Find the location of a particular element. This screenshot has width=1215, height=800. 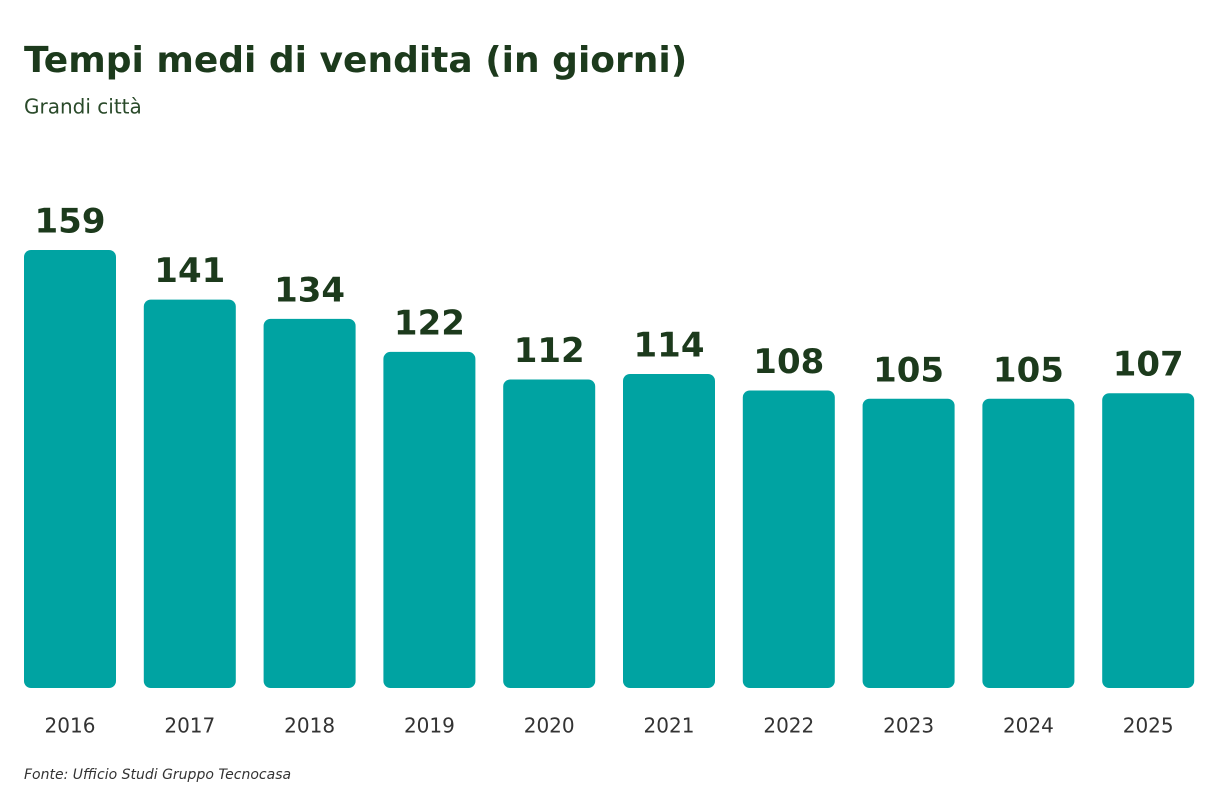

value-label: 159 is located at coordinates (70, 222).